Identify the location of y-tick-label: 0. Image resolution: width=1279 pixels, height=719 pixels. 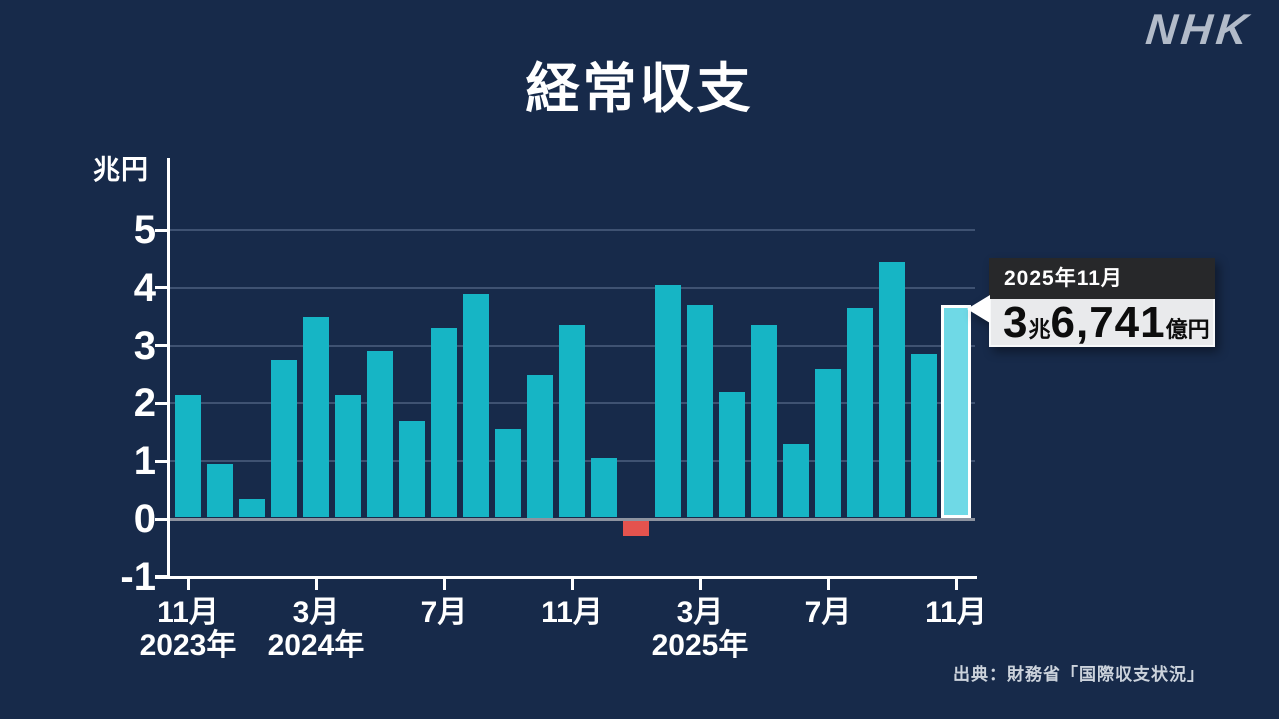
(144, 519).